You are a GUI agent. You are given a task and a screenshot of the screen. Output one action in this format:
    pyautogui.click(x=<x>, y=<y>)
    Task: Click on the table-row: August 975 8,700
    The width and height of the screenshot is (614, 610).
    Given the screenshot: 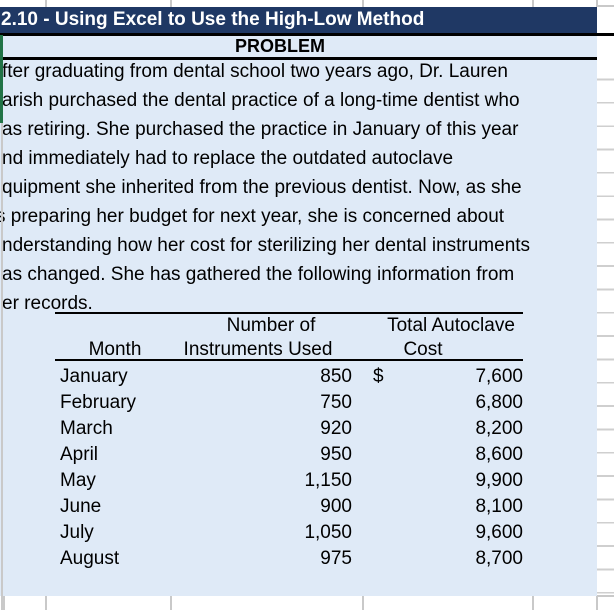 What is the action you would take?
    pyautogui.click(x=298, y=559)
    